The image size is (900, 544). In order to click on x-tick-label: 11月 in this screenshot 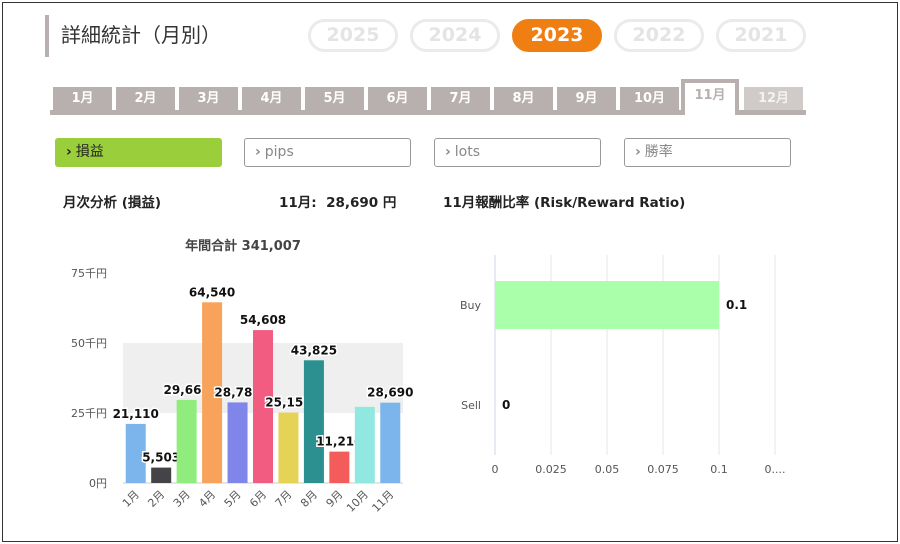, I will do `click(383, 501)`.